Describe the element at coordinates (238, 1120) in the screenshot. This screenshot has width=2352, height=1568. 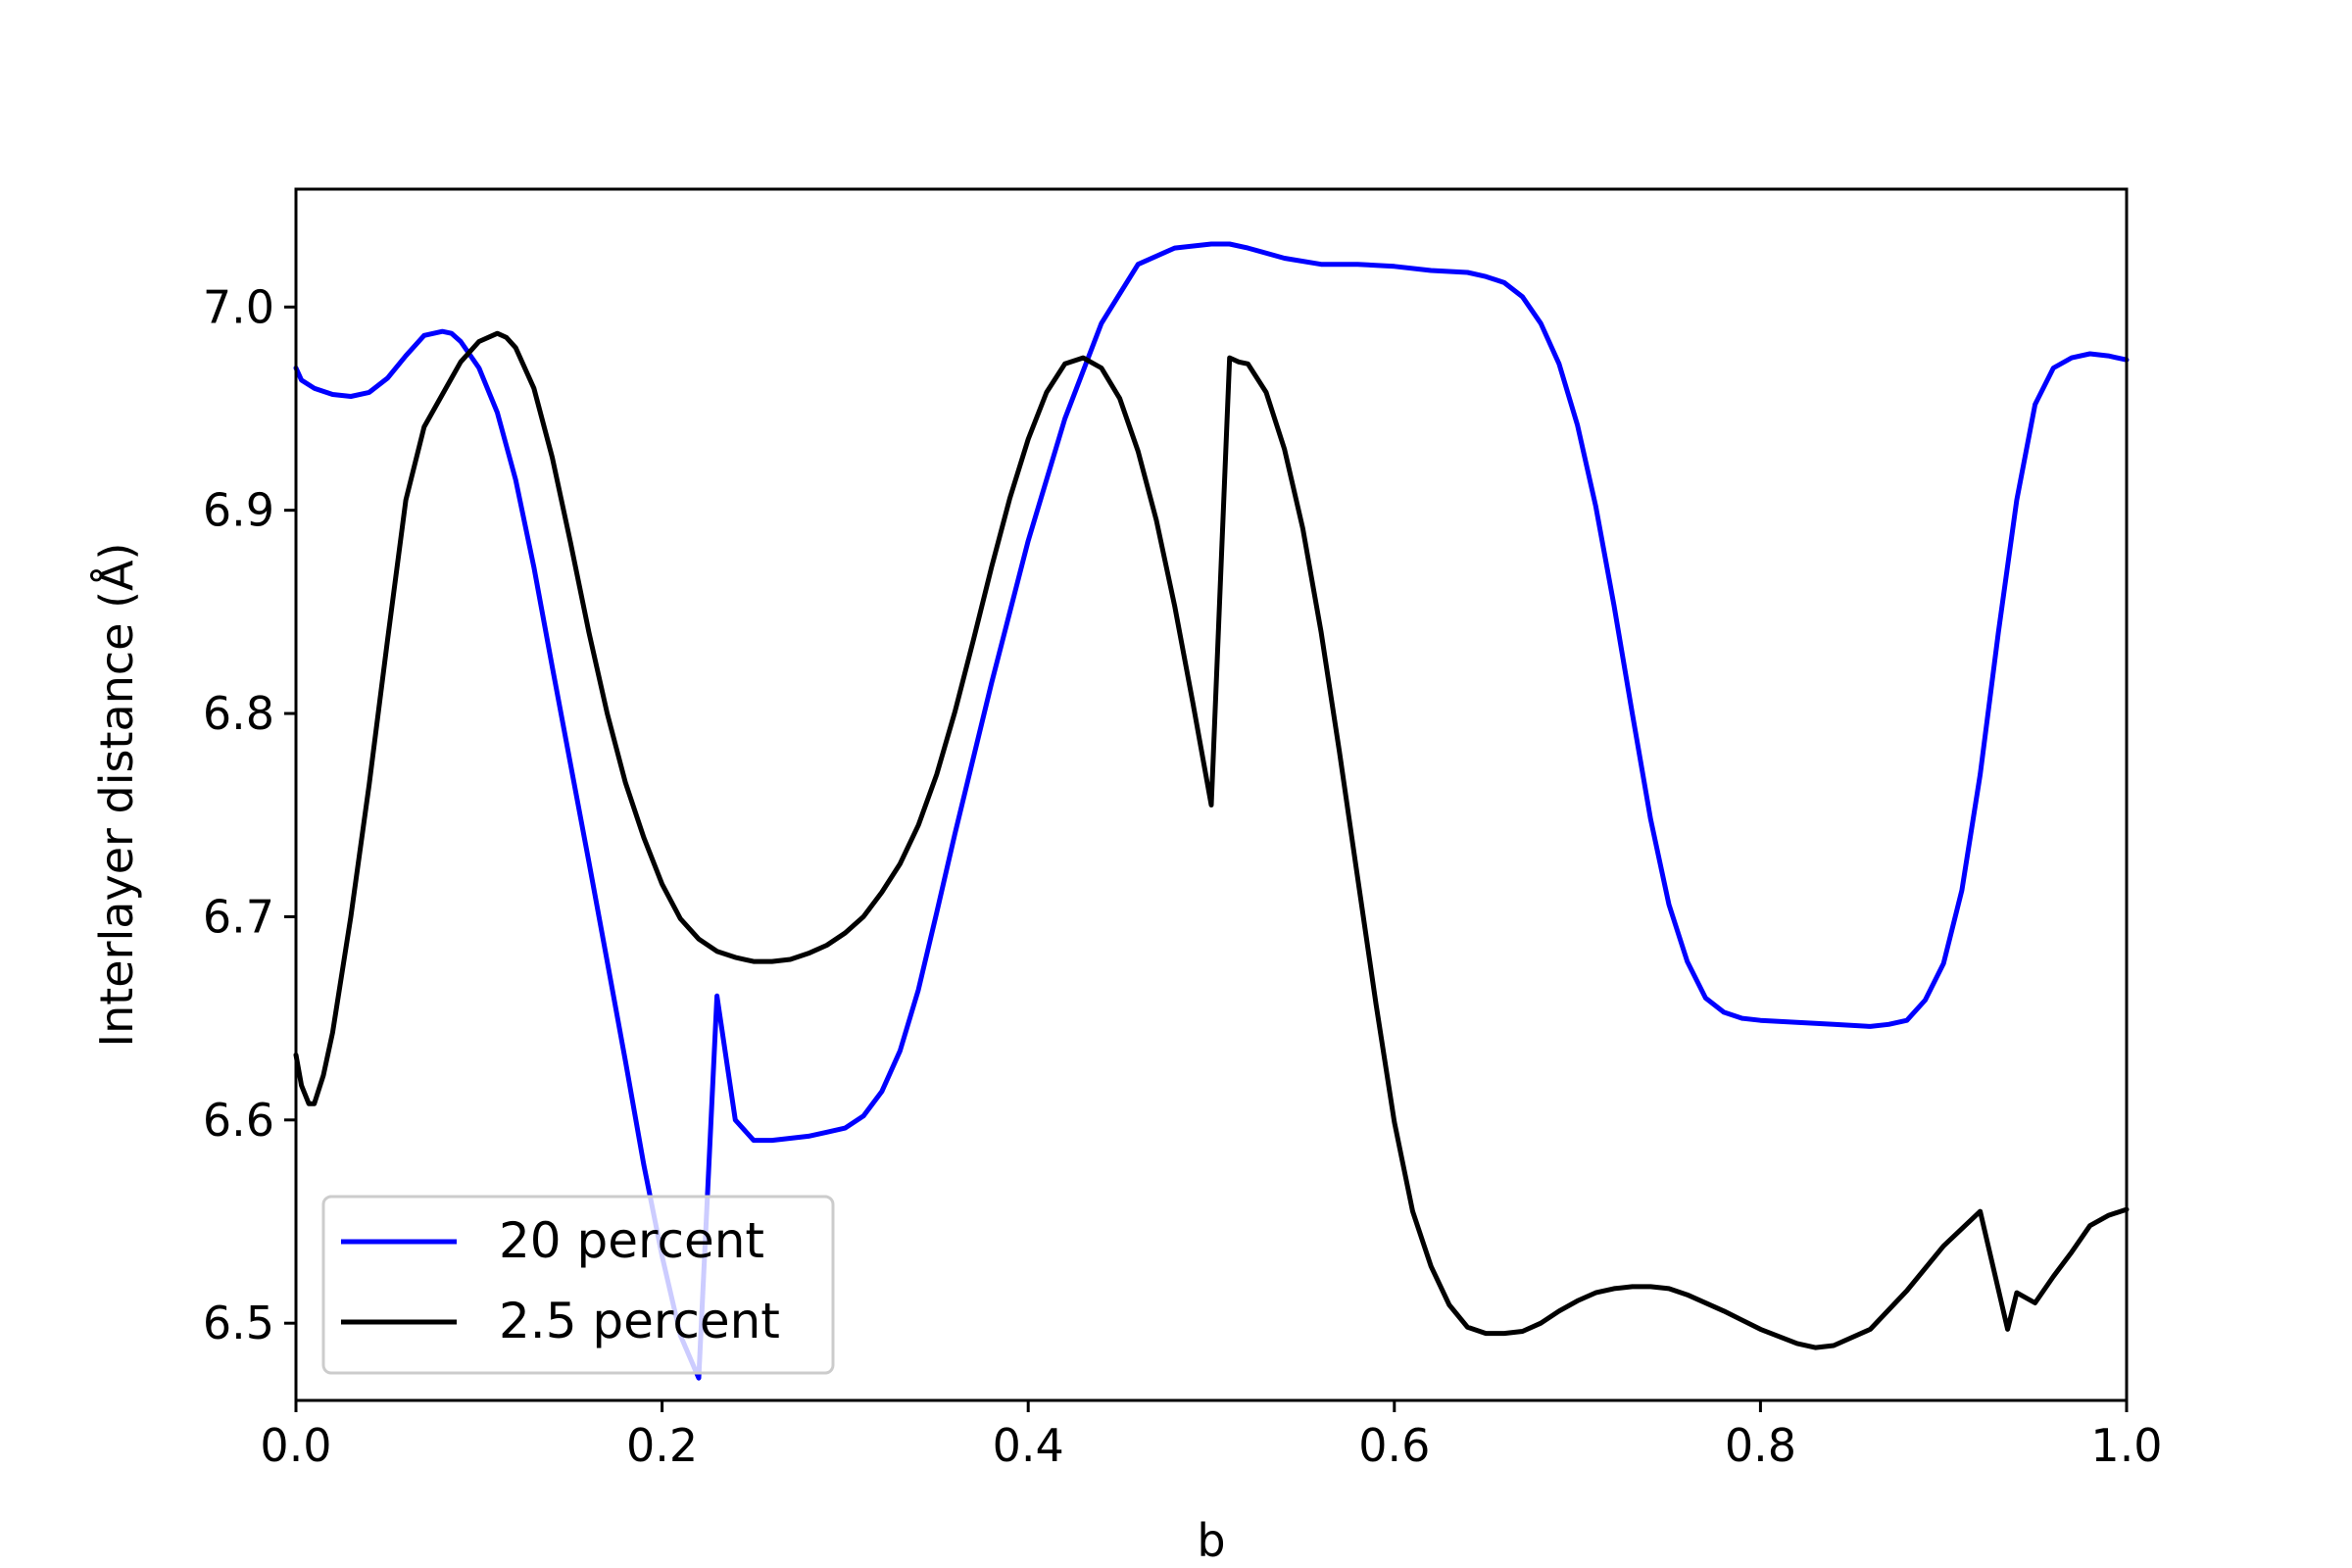
I see `y-tick-label: 6.6` at that location.